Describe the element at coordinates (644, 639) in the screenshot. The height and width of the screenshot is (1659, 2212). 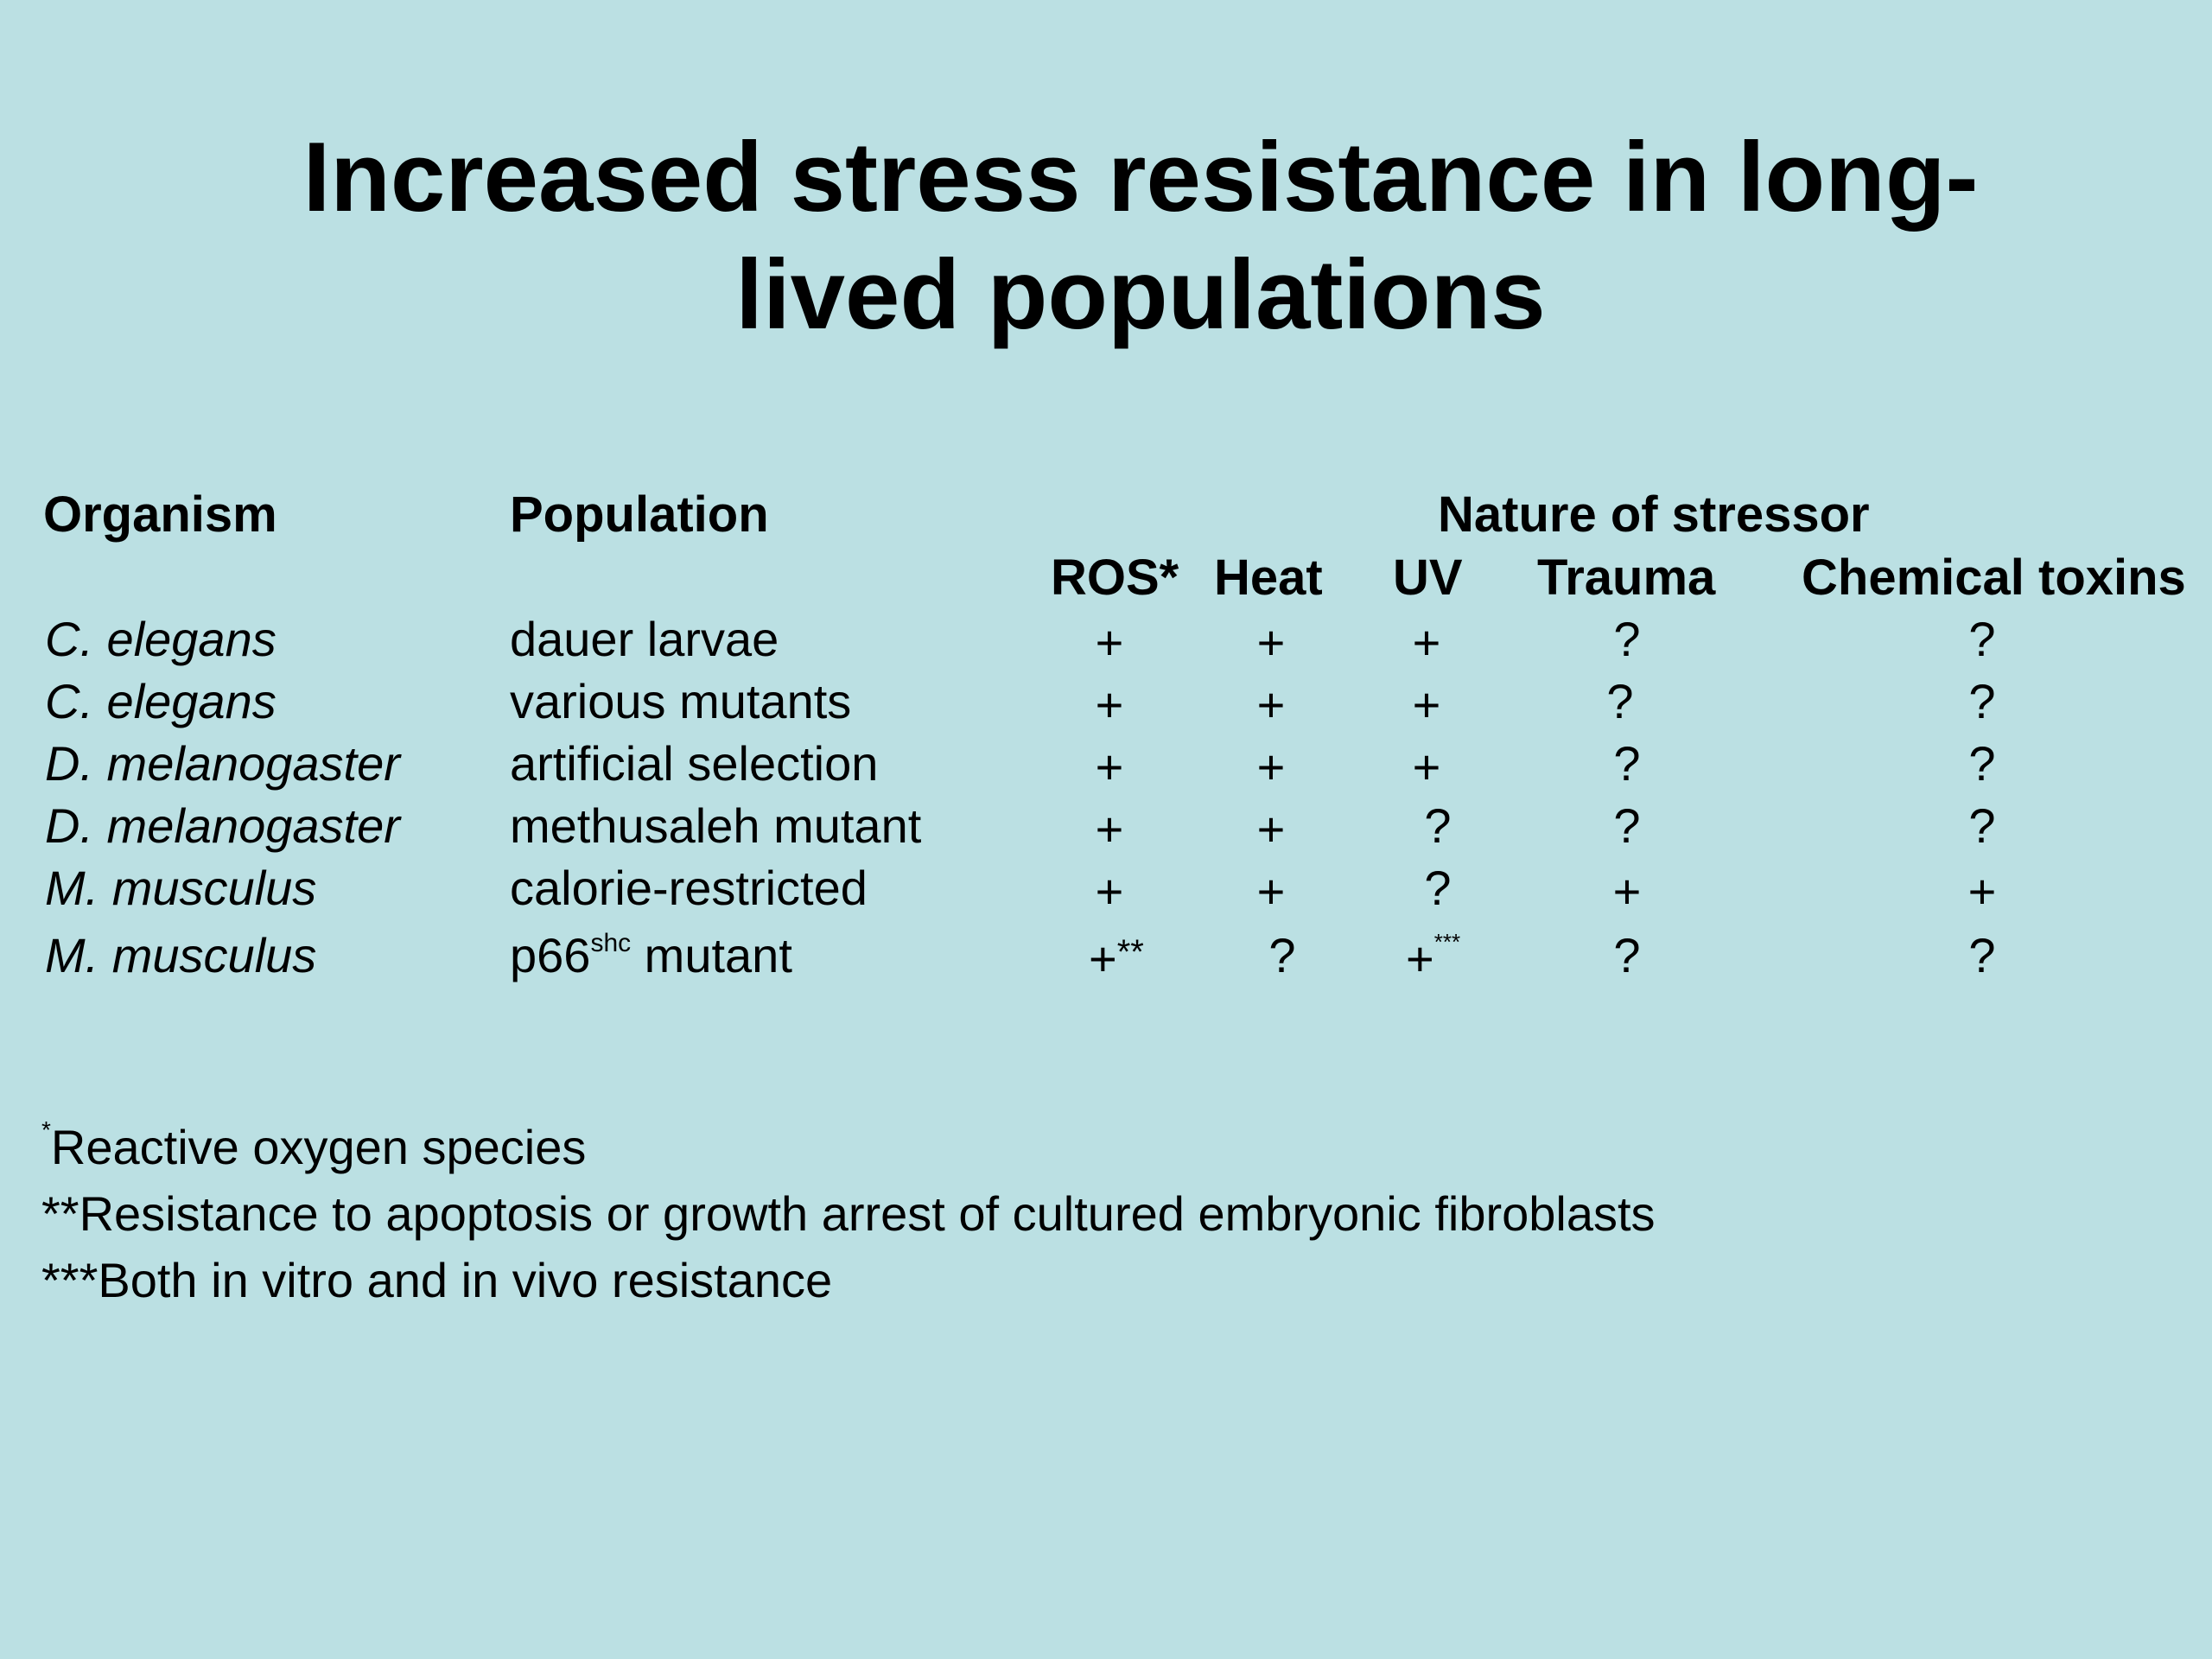
I see `population-cell: dauer larvae` at that location.